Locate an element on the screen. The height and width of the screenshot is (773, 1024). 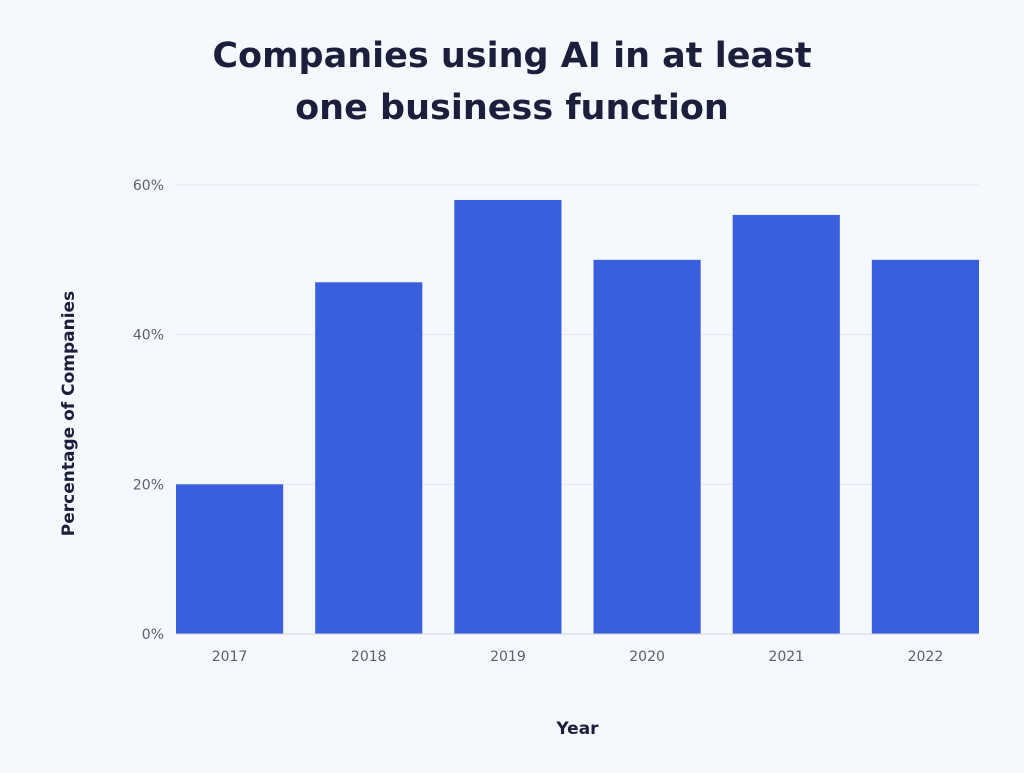
y-axis-title: Percentage of Companies is located at coordinates (69, 413).